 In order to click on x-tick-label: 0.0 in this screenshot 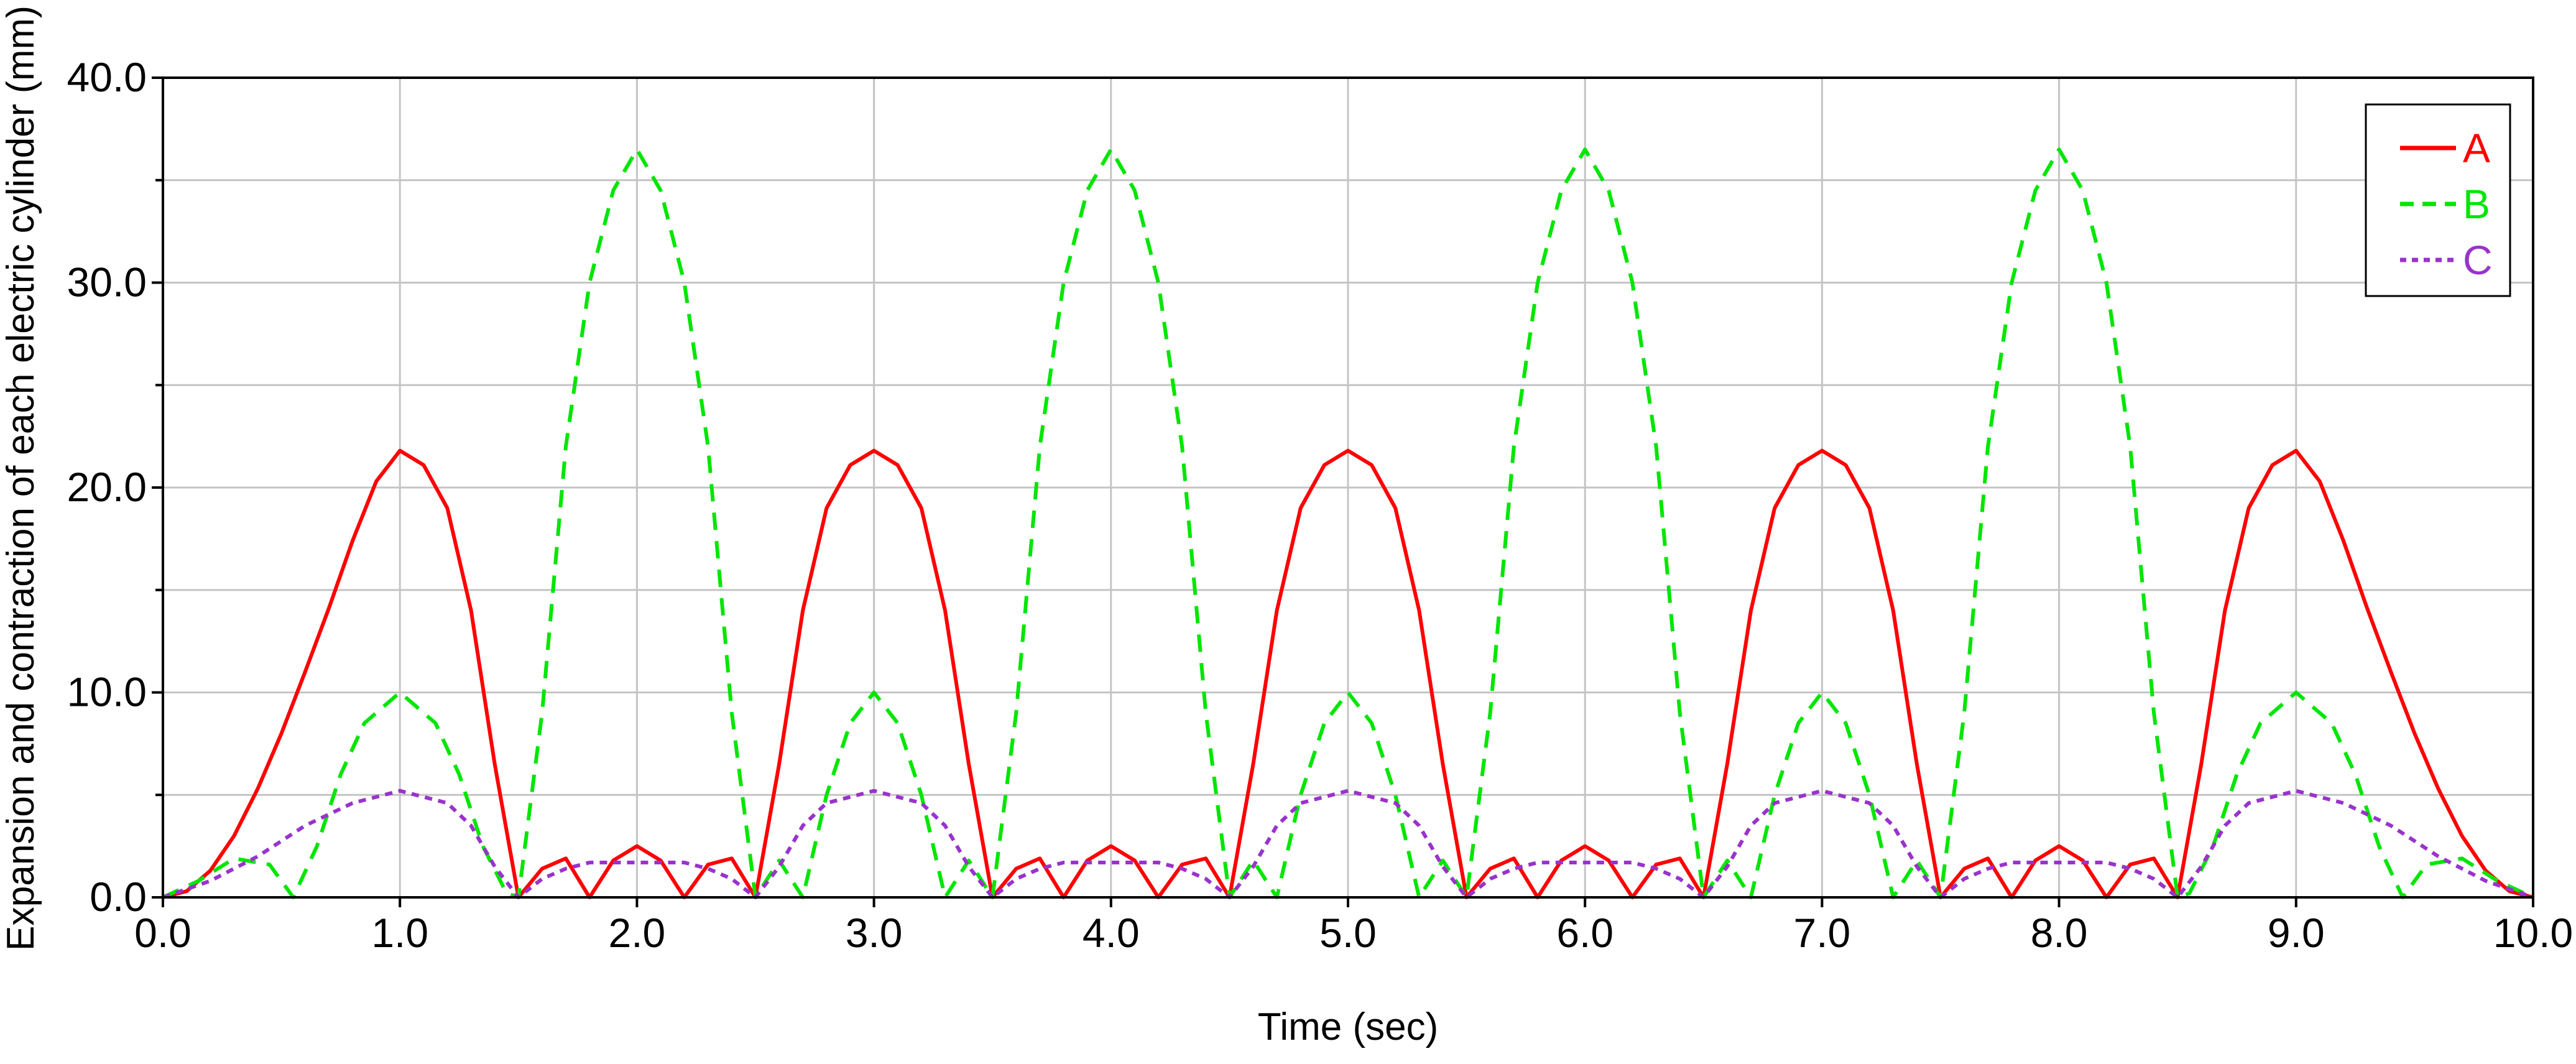, I will do `click(163, 933)`.